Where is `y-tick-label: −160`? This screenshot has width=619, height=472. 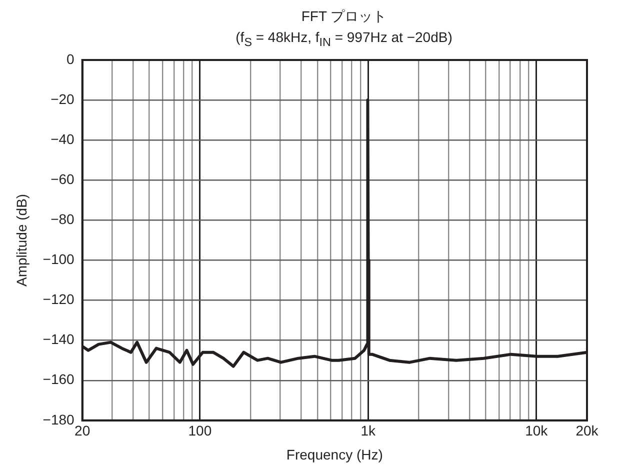
y-tick-label: −160 is located at coordinates (58, 379).